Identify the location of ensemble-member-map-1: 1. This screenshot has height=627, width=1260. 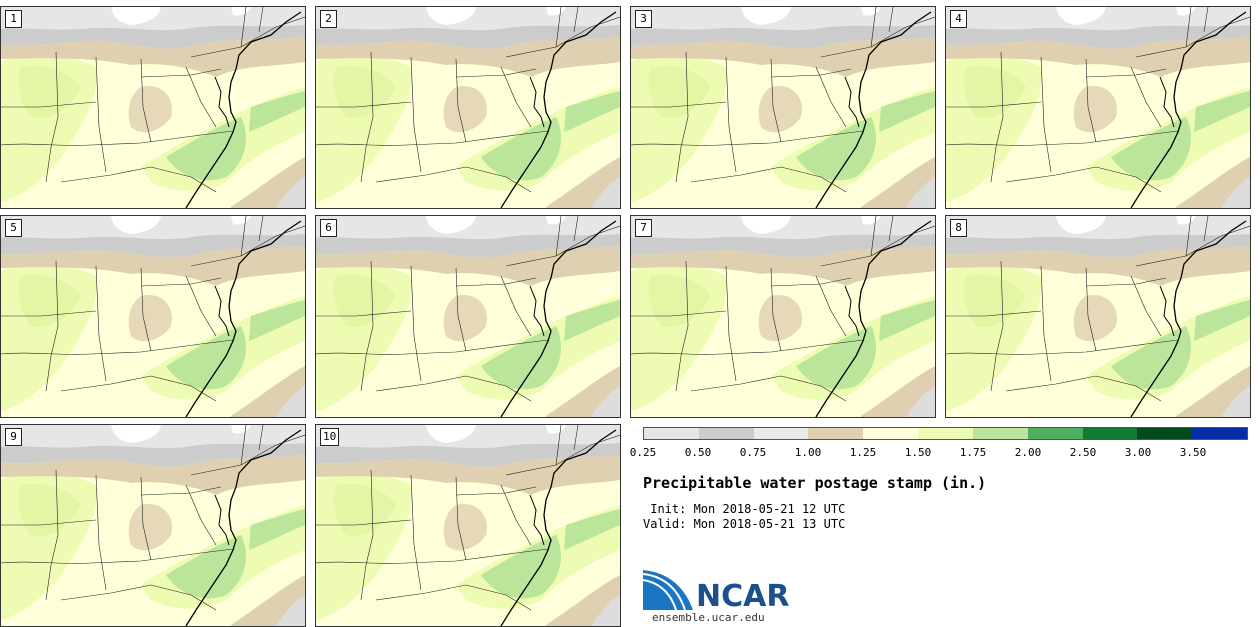
(153, 107).